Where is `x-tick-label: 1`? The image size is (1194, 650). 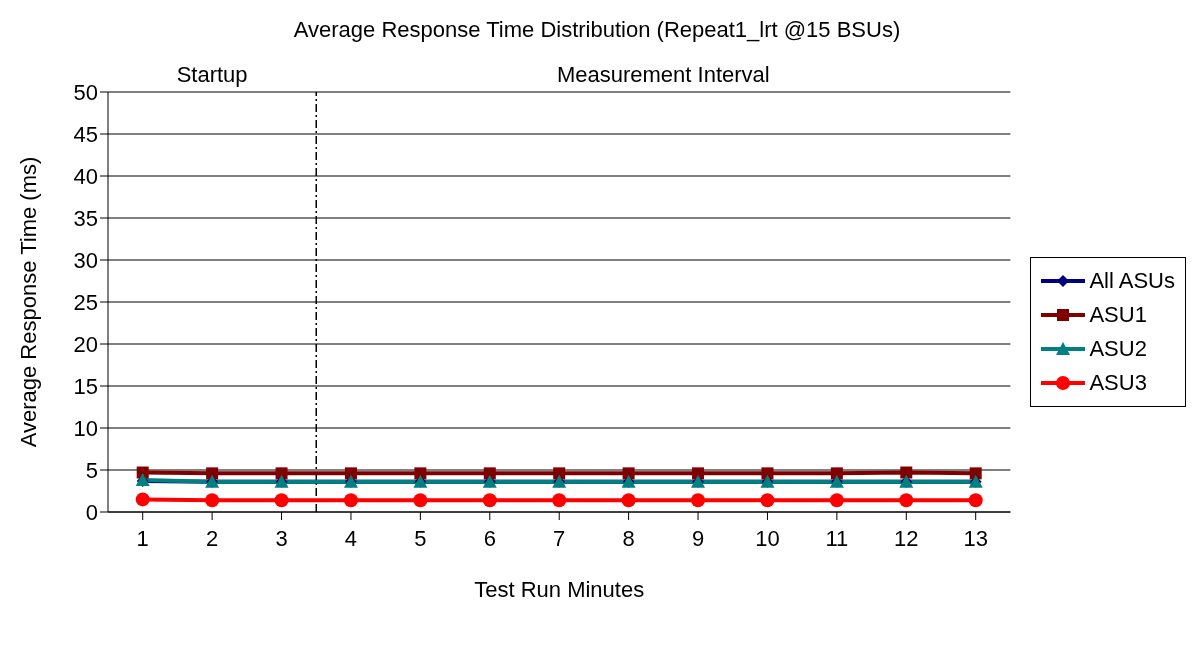
x-tick-label: 1 is located at coordinates (142, 538).